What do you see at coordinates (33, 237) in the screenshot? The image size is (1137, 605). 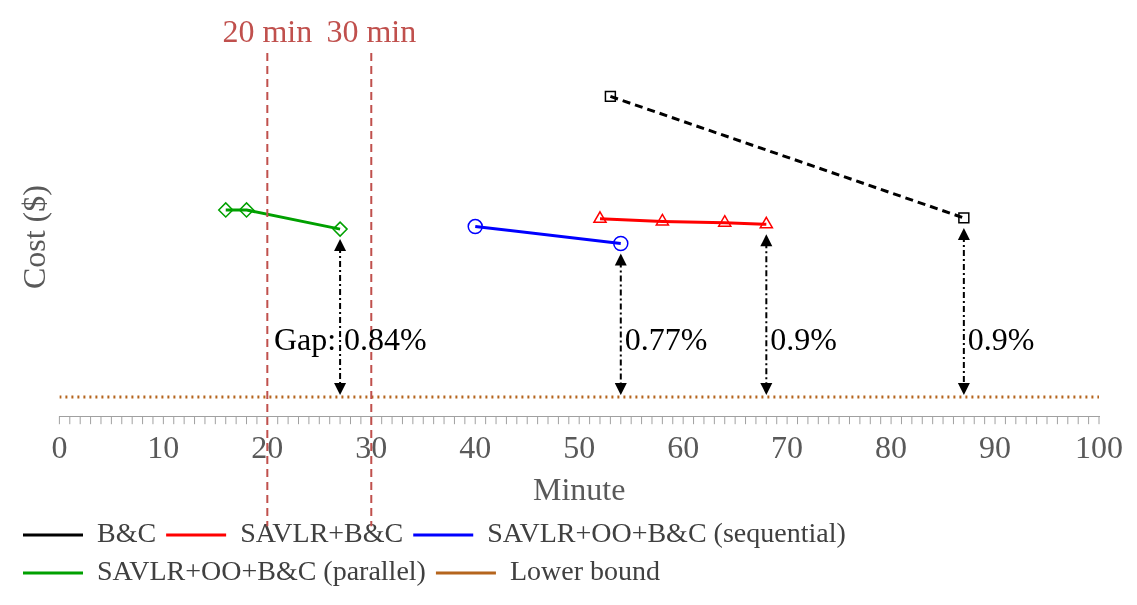 I see `y-axis-title: Cost ($)` at bounding box center [33, 237].